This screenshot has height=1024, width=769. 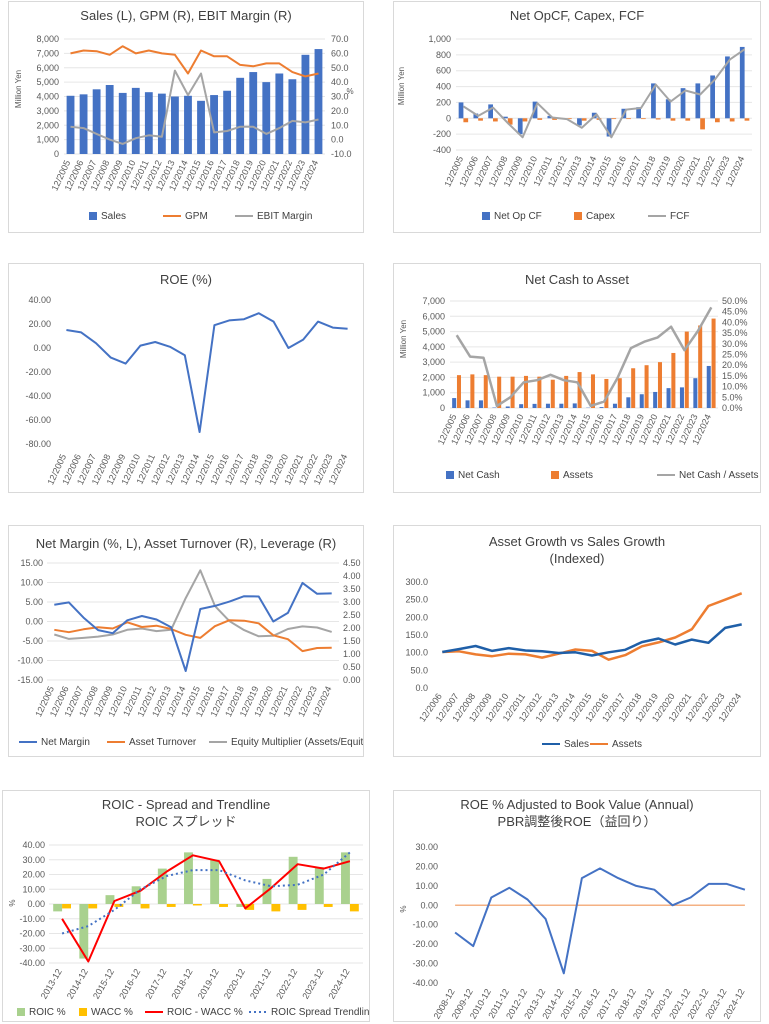 What do you see at coordinates (735, 322) in the screenshot?
I see `y-tick-label: 40.0%` at bounding box center [735, 322].